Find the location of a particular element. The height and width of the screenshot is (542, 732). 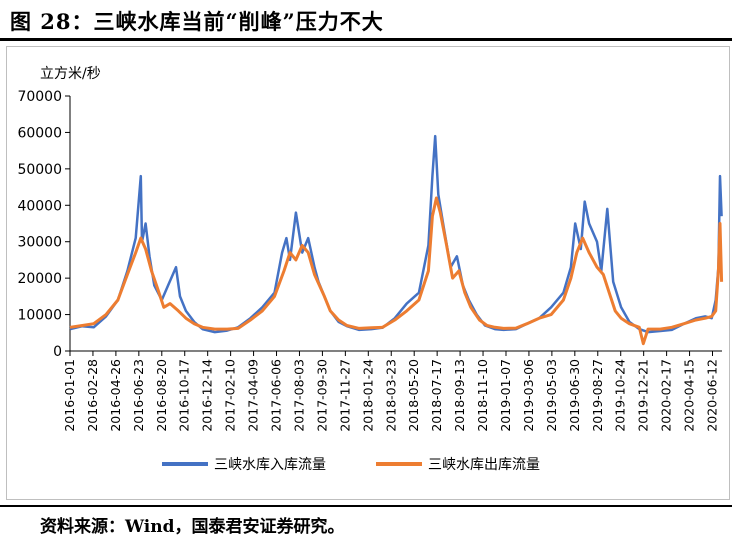

x-tick-label: 2019-08-27 is located at coordinates (597, 395).